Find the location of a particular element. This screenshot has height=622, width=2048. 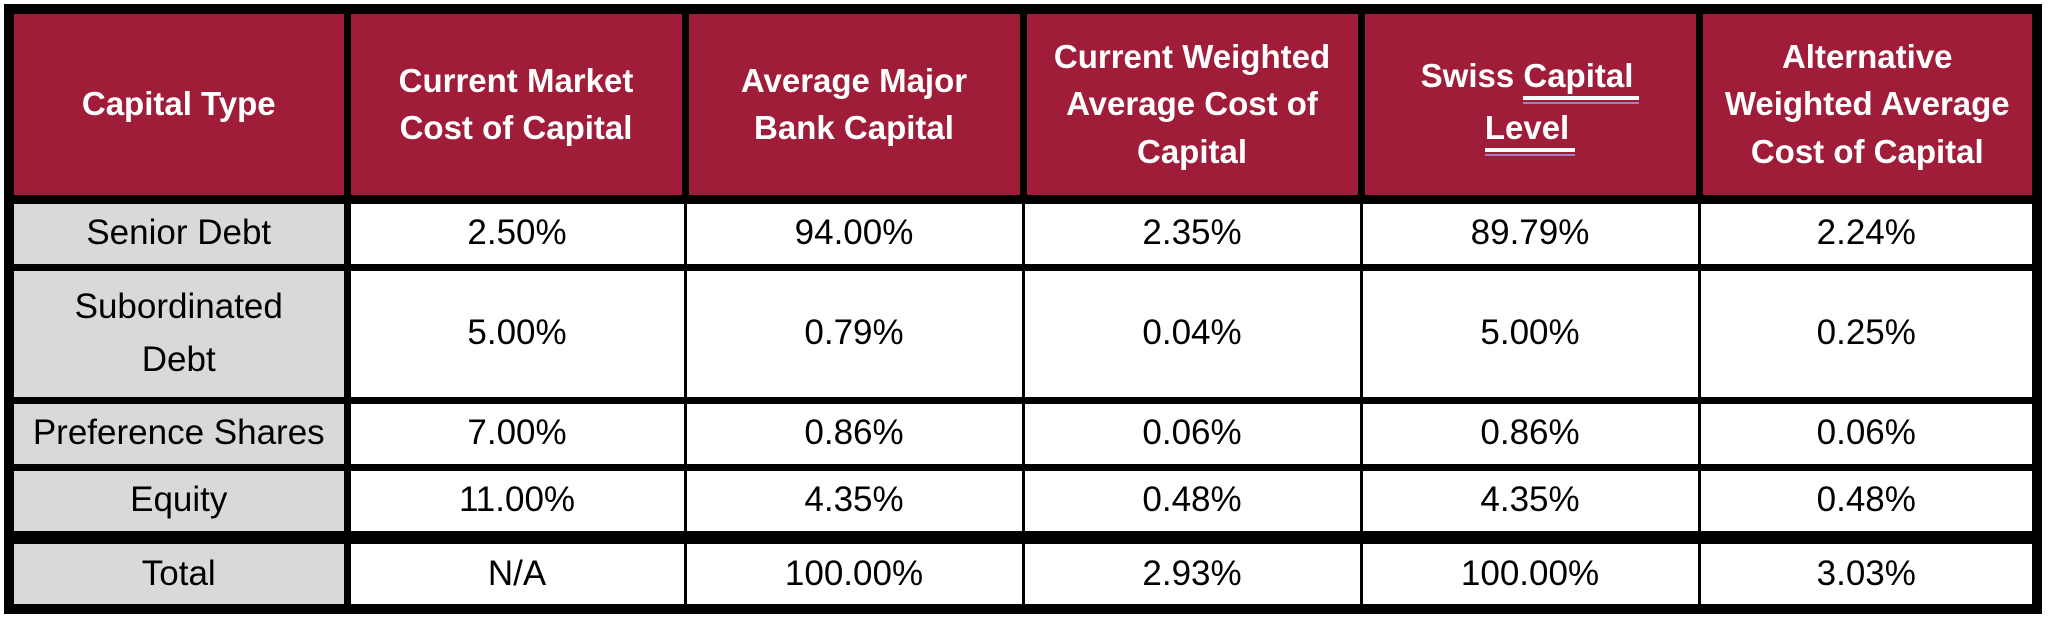

column-header-average-major-bank-capital: Average Major Bank Capital is located at coordinates (854, 104).